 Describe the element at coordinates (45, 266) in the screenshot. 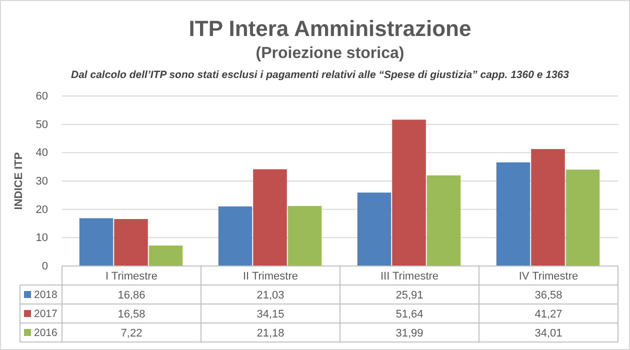

I see `y-tick-label: 0` at that location.